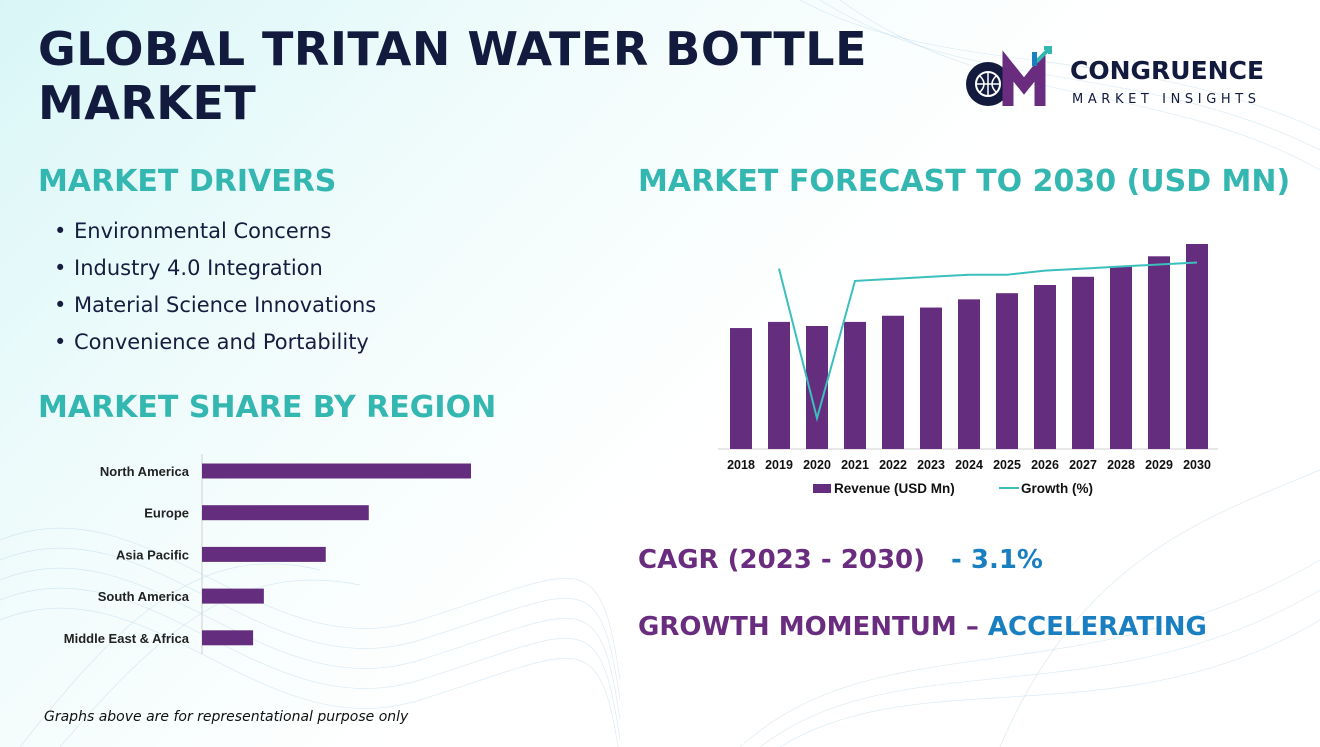  Describe the element at coordinates (997, 560) in the screenshot. I see `cagr-value: - 3.1%` at that location.